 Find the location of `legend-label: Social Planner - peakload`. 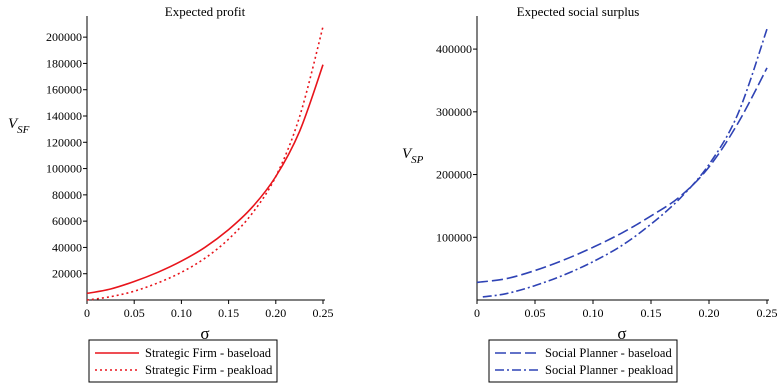

legend-label: Social Planner - peakload is located at coordinates (609, 370).